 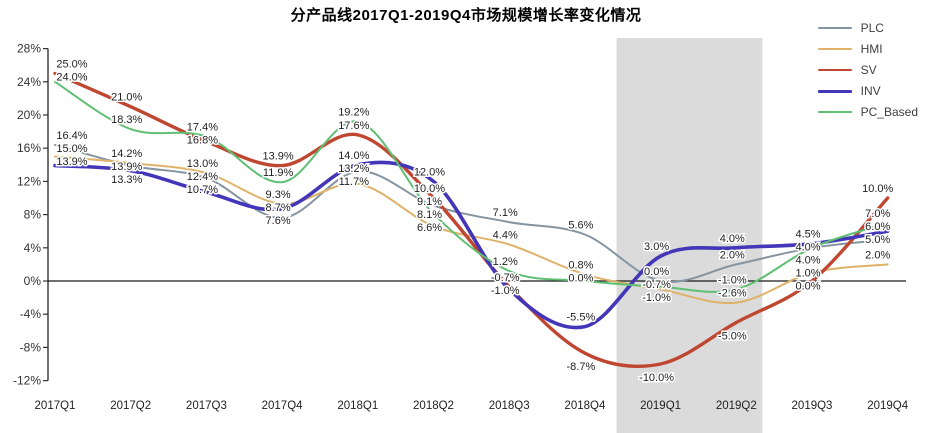 What do you see at coordinates (877, 255) in the screenshot?
I see `data-label-HMI-2019Q4: 2.0%` at bounding box center [877, 255].